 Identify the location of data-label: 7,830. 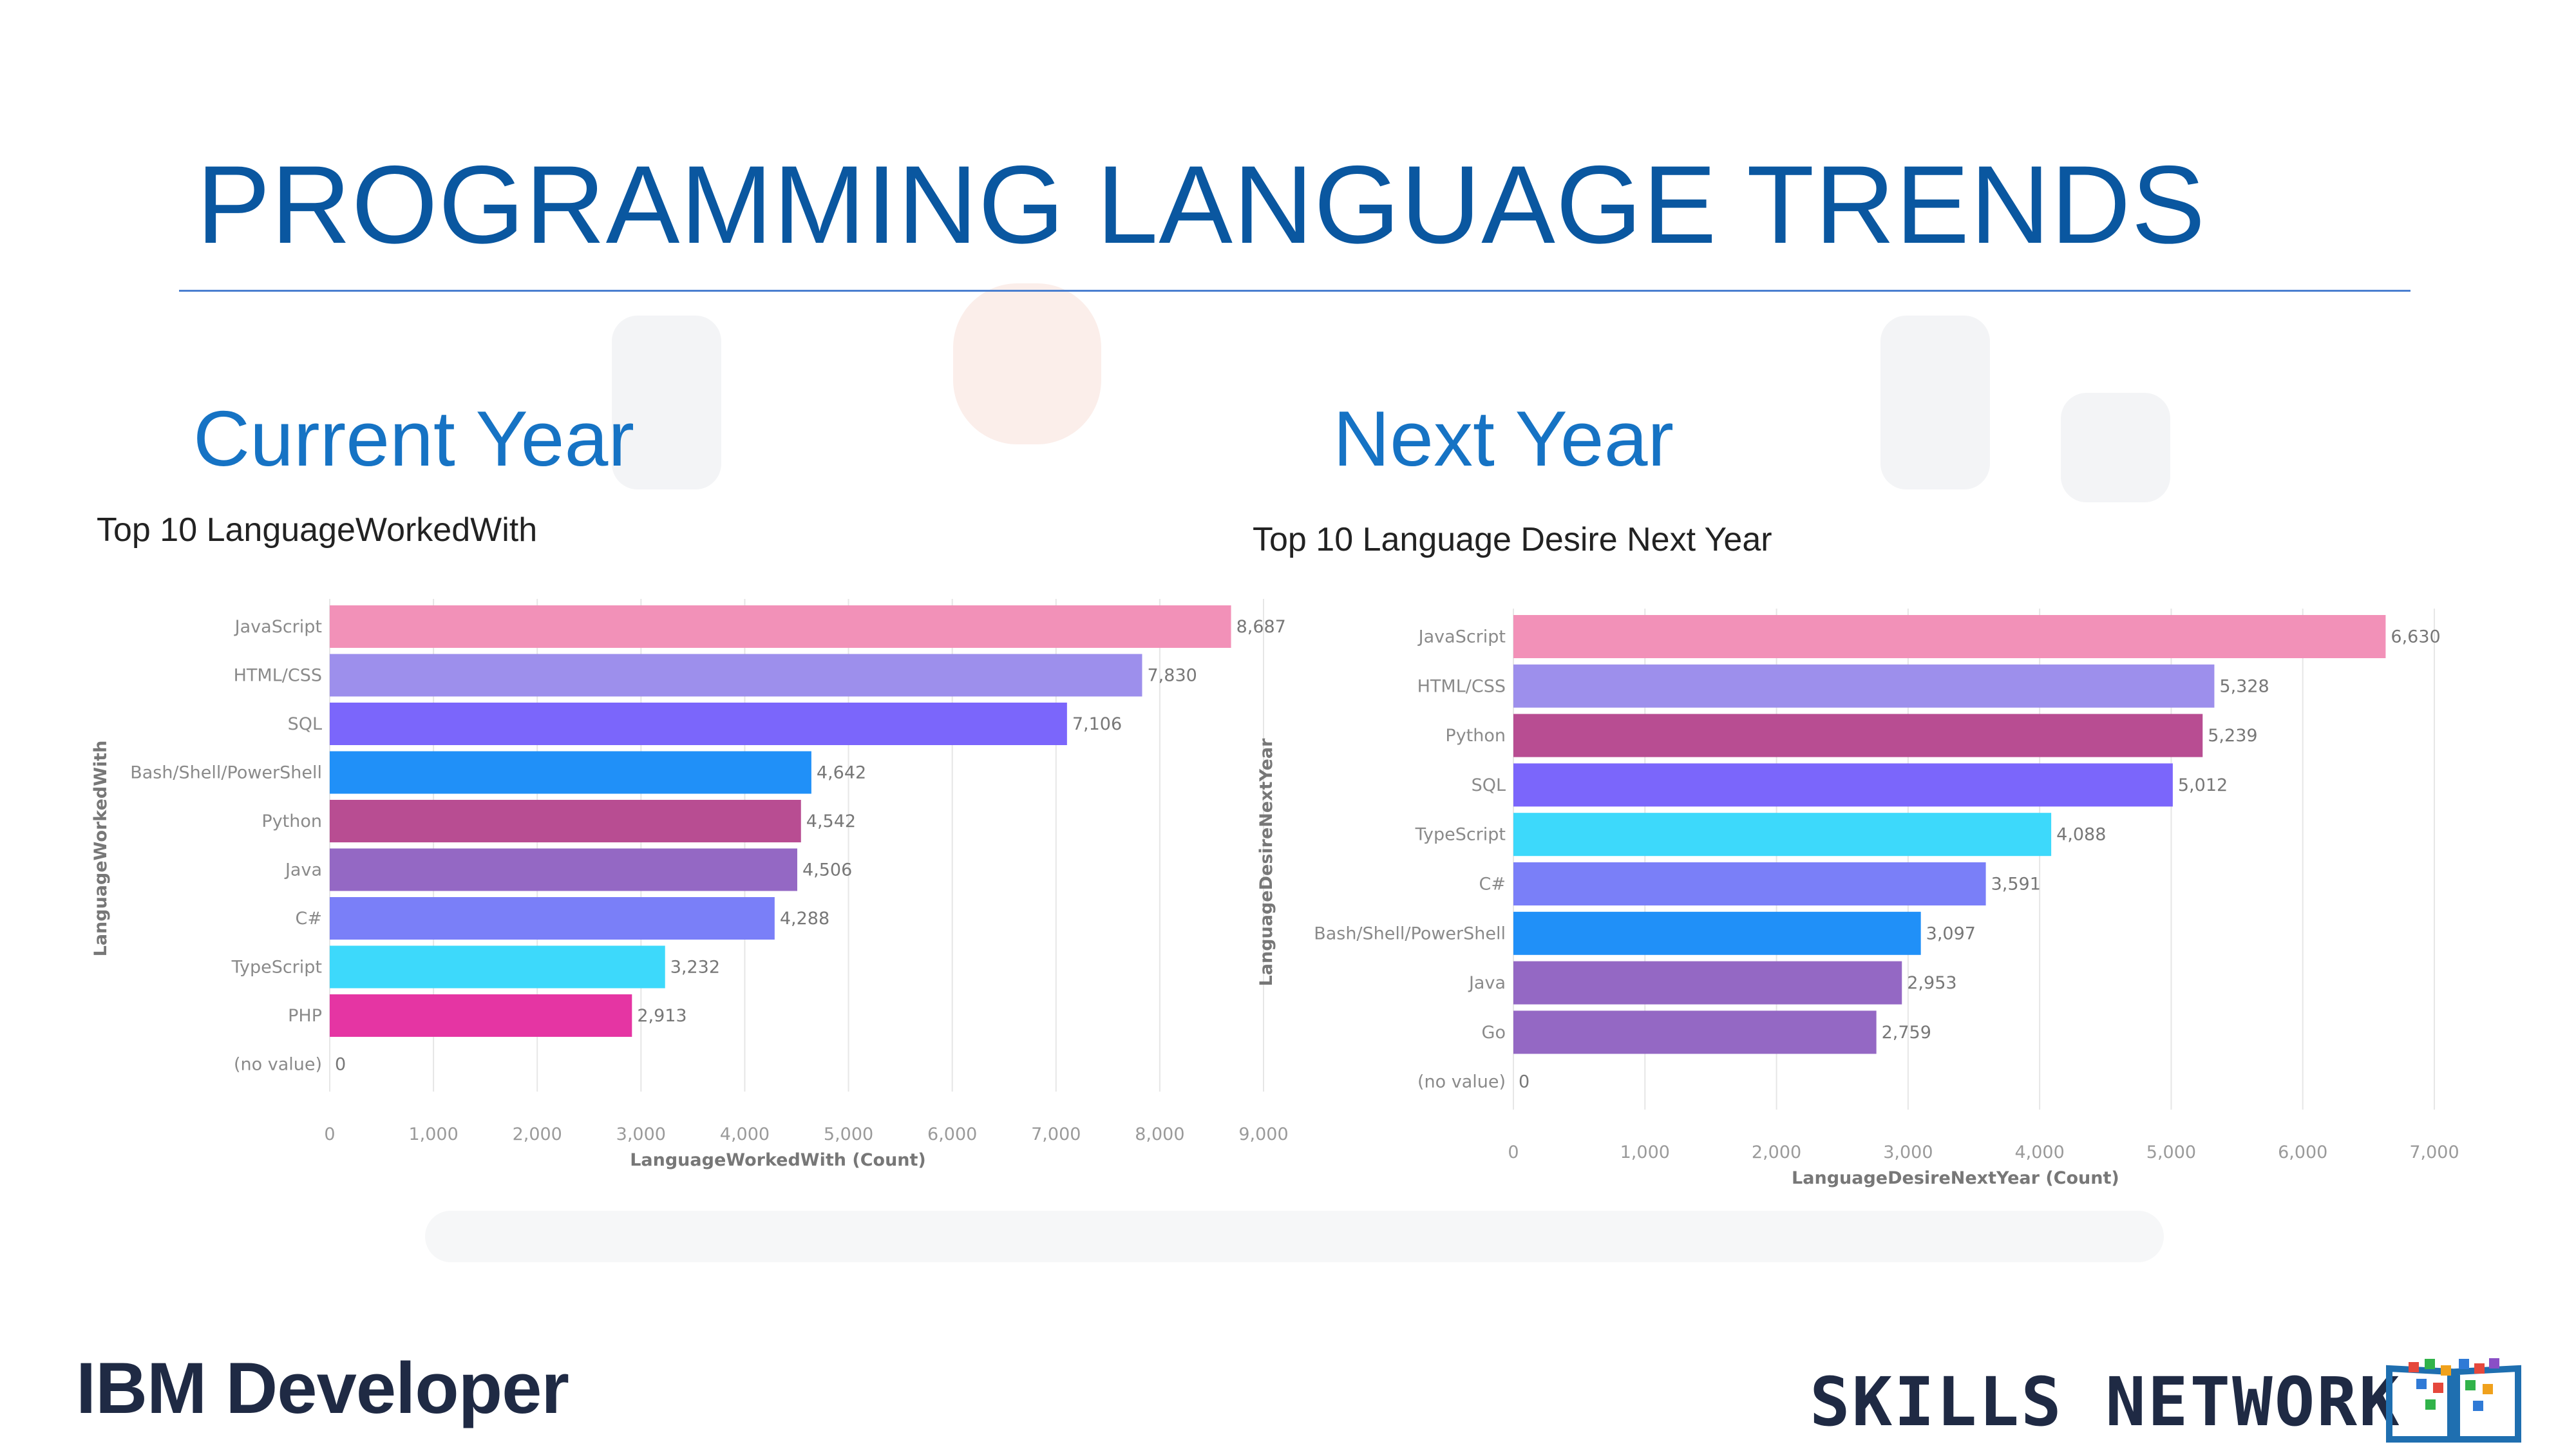
(1172, 676).